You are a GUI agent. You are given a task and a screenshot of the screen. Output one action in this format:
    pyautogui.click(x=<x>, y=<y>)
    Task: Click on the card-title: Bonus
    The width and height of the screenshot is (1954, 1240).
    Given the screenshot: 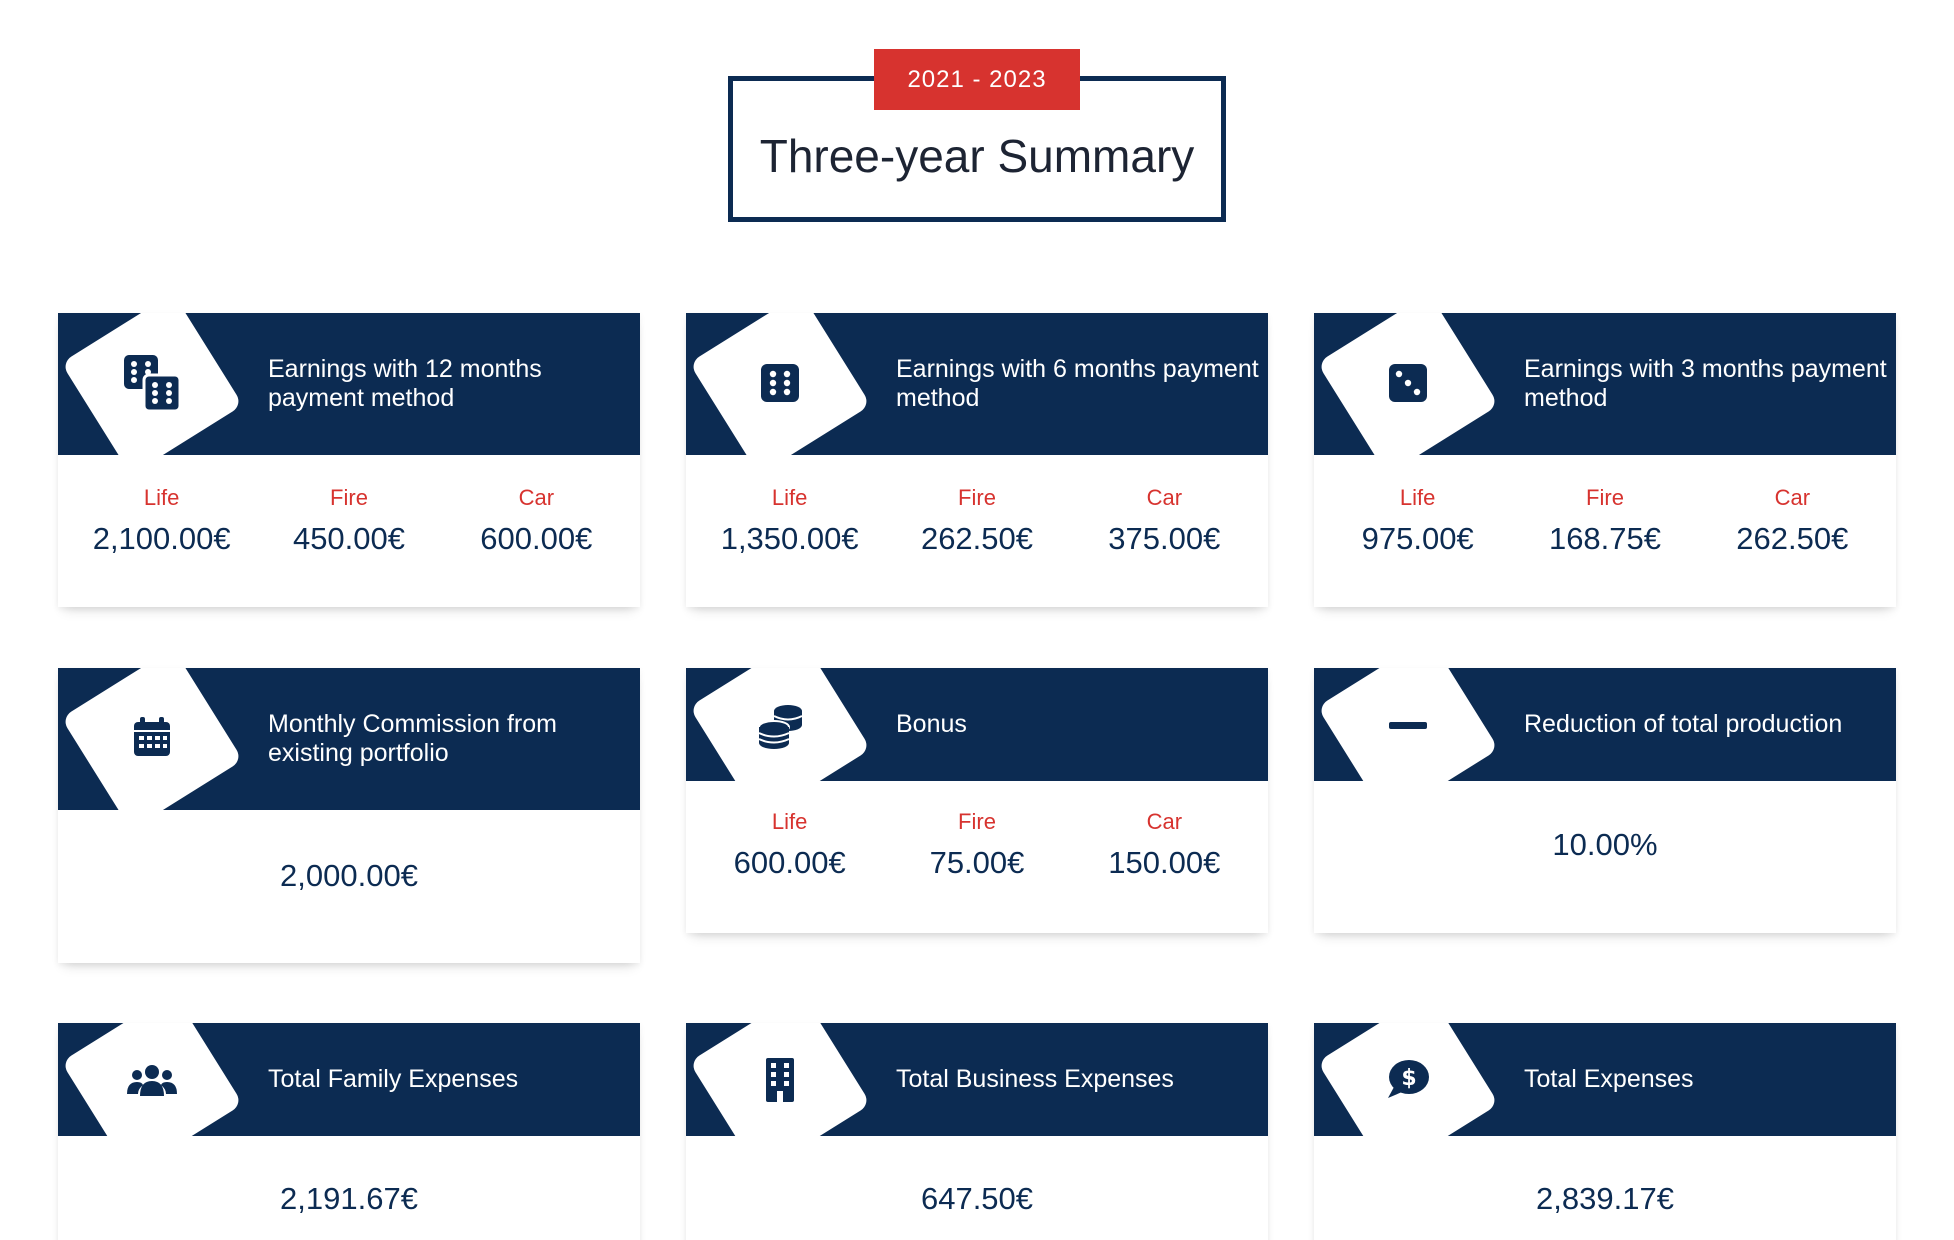 What is the action you would take?
    pyautogui.click(x=931, y=724)
    